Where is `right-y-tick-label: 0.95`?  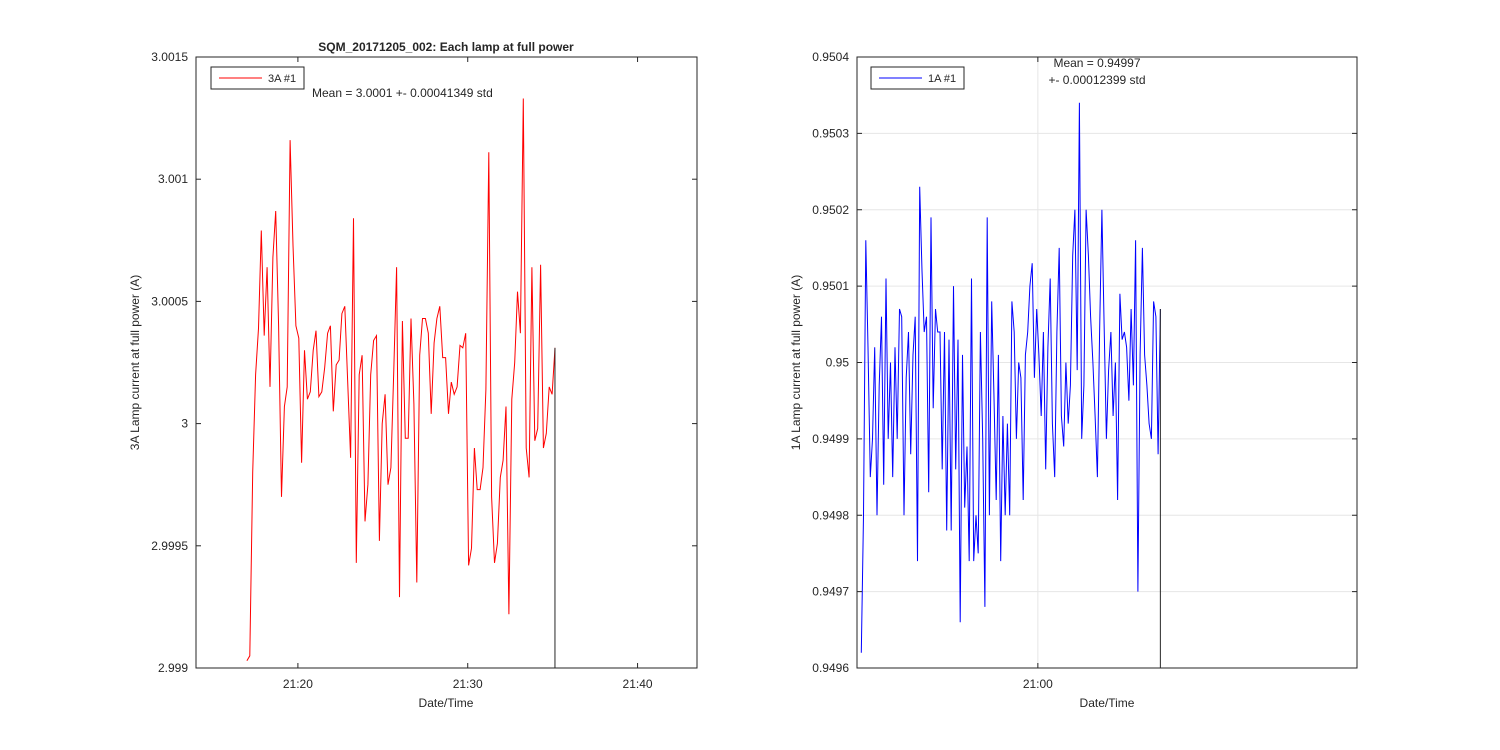 right-y-tick-label: 0.95 is located at coordinates (838, 363).